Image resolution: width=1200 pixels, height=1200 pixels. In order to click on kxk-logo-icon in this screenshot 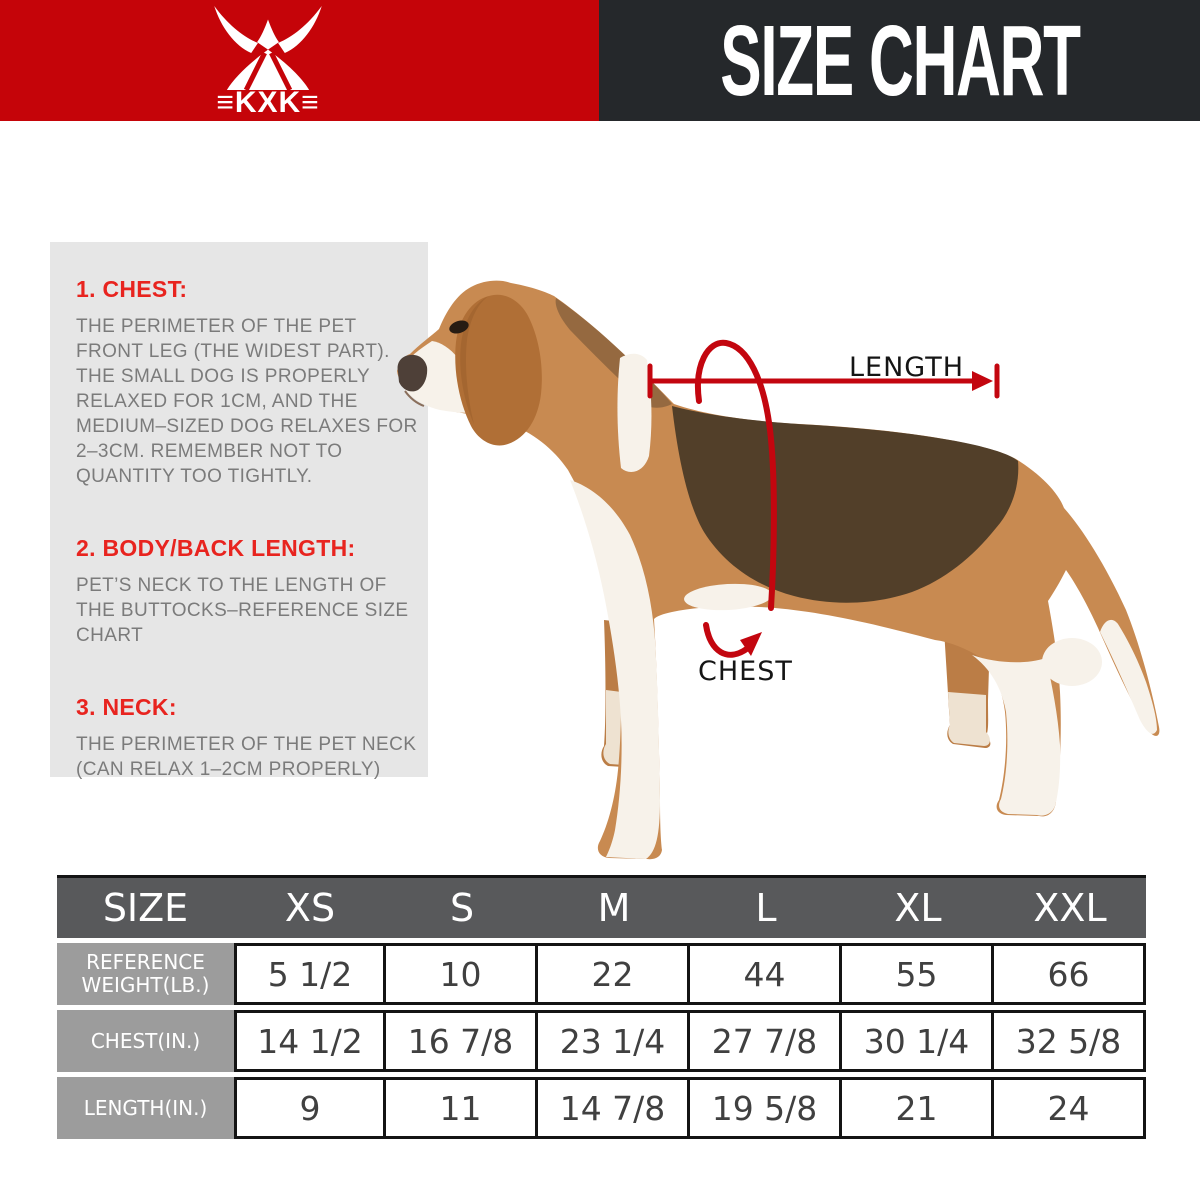, I will do `click(268, 48)`.